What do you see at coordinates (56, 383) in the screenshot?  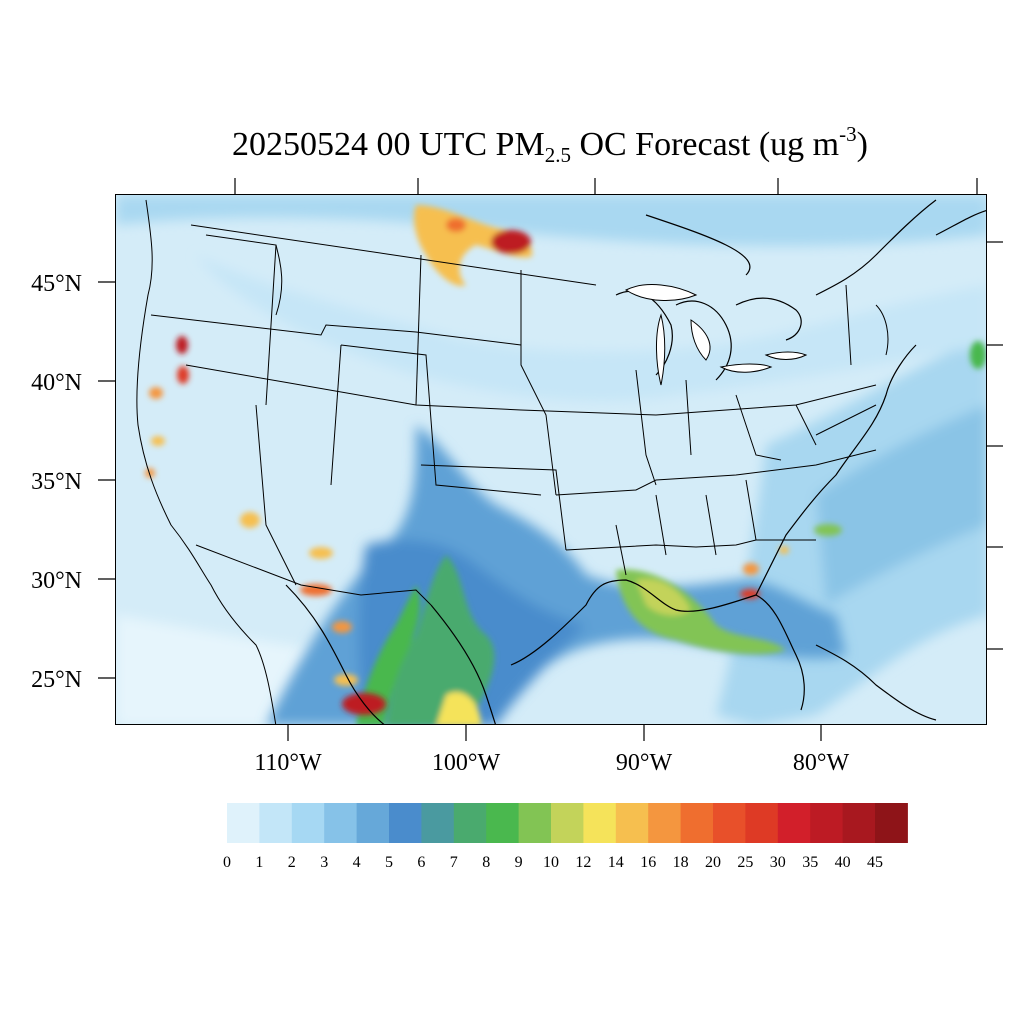 I see `lat-label-40n: 40°N` at bounding box center [56, 383].